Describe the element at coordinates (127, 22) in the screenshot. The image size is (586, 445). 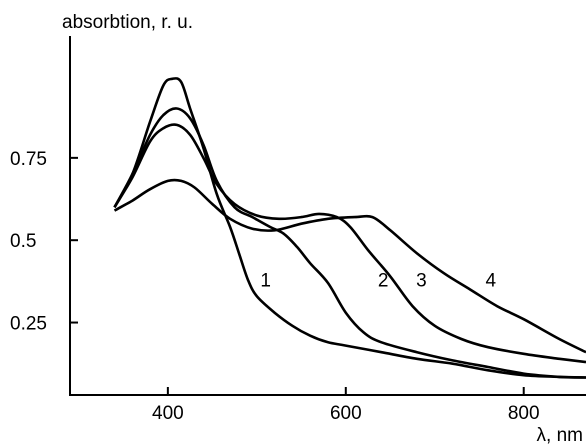
I see `y-axis-title: absorbtion, r. u.` at that location.